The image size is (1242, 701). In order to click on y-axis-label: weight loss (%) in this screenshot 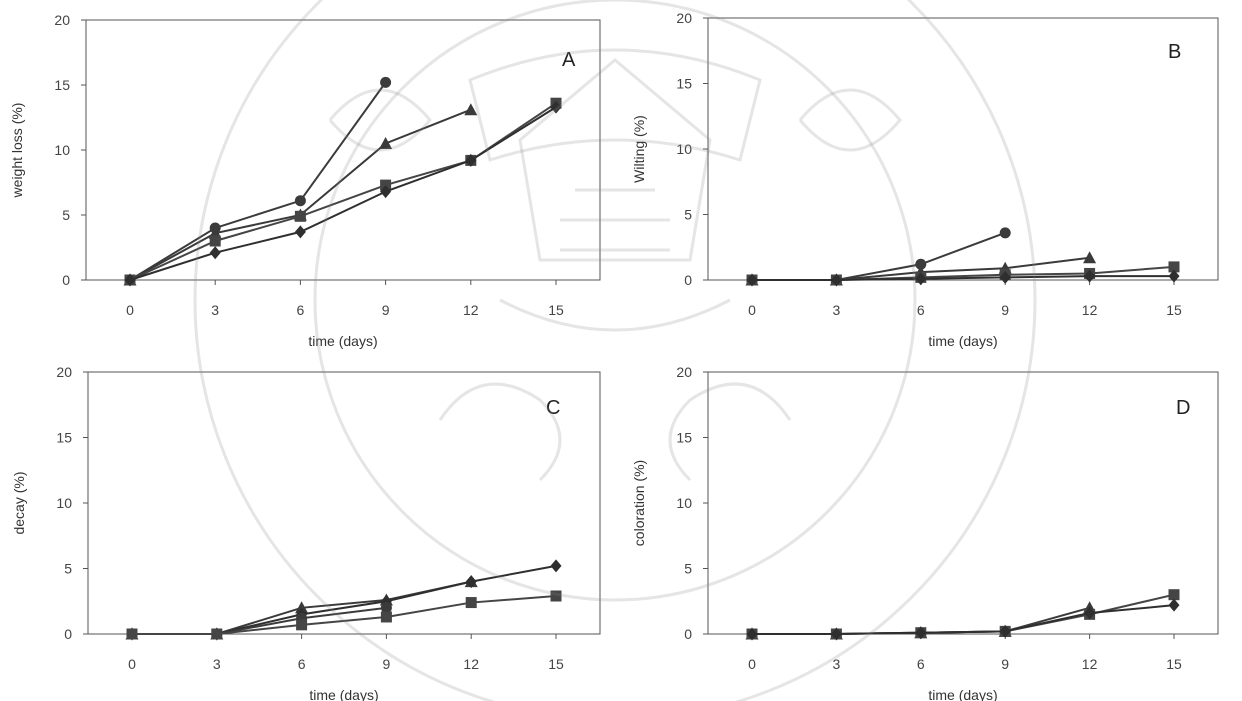, I will do `click(17, 151)`.